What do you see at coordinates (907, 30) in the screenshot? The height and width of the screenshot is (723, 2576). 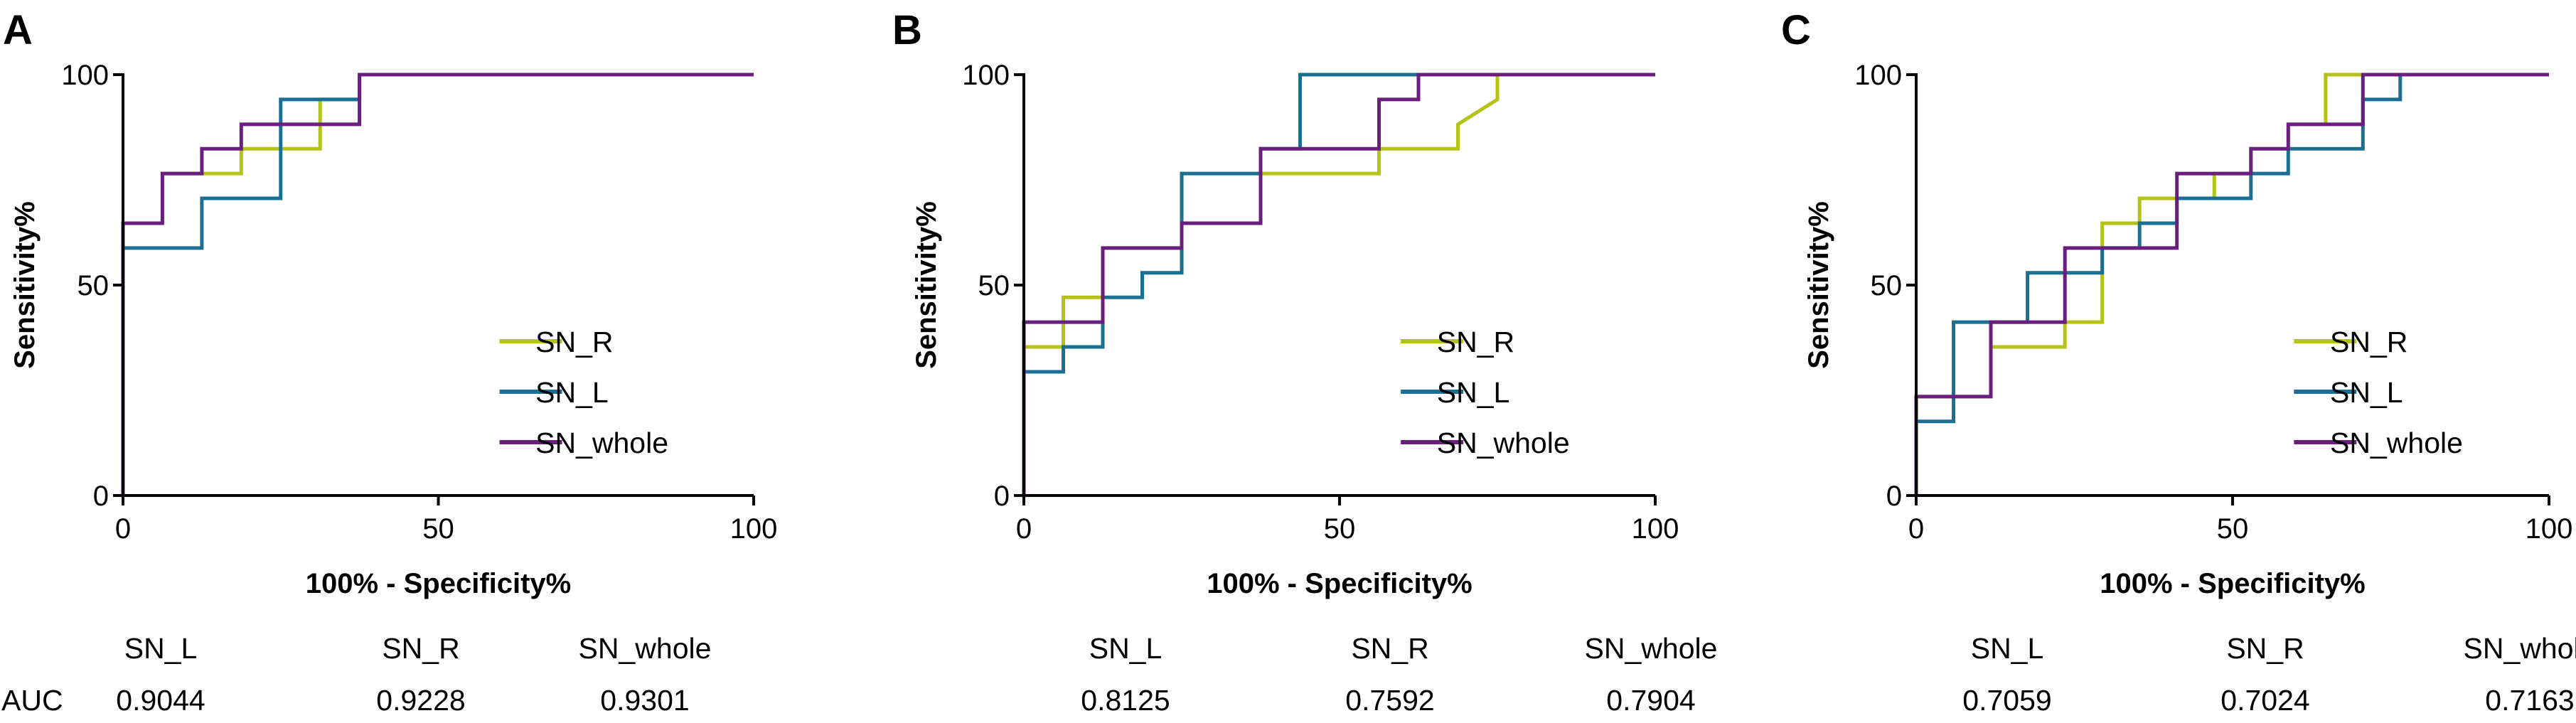 I see `panel-letter: B` at bounding box center [907, 30].